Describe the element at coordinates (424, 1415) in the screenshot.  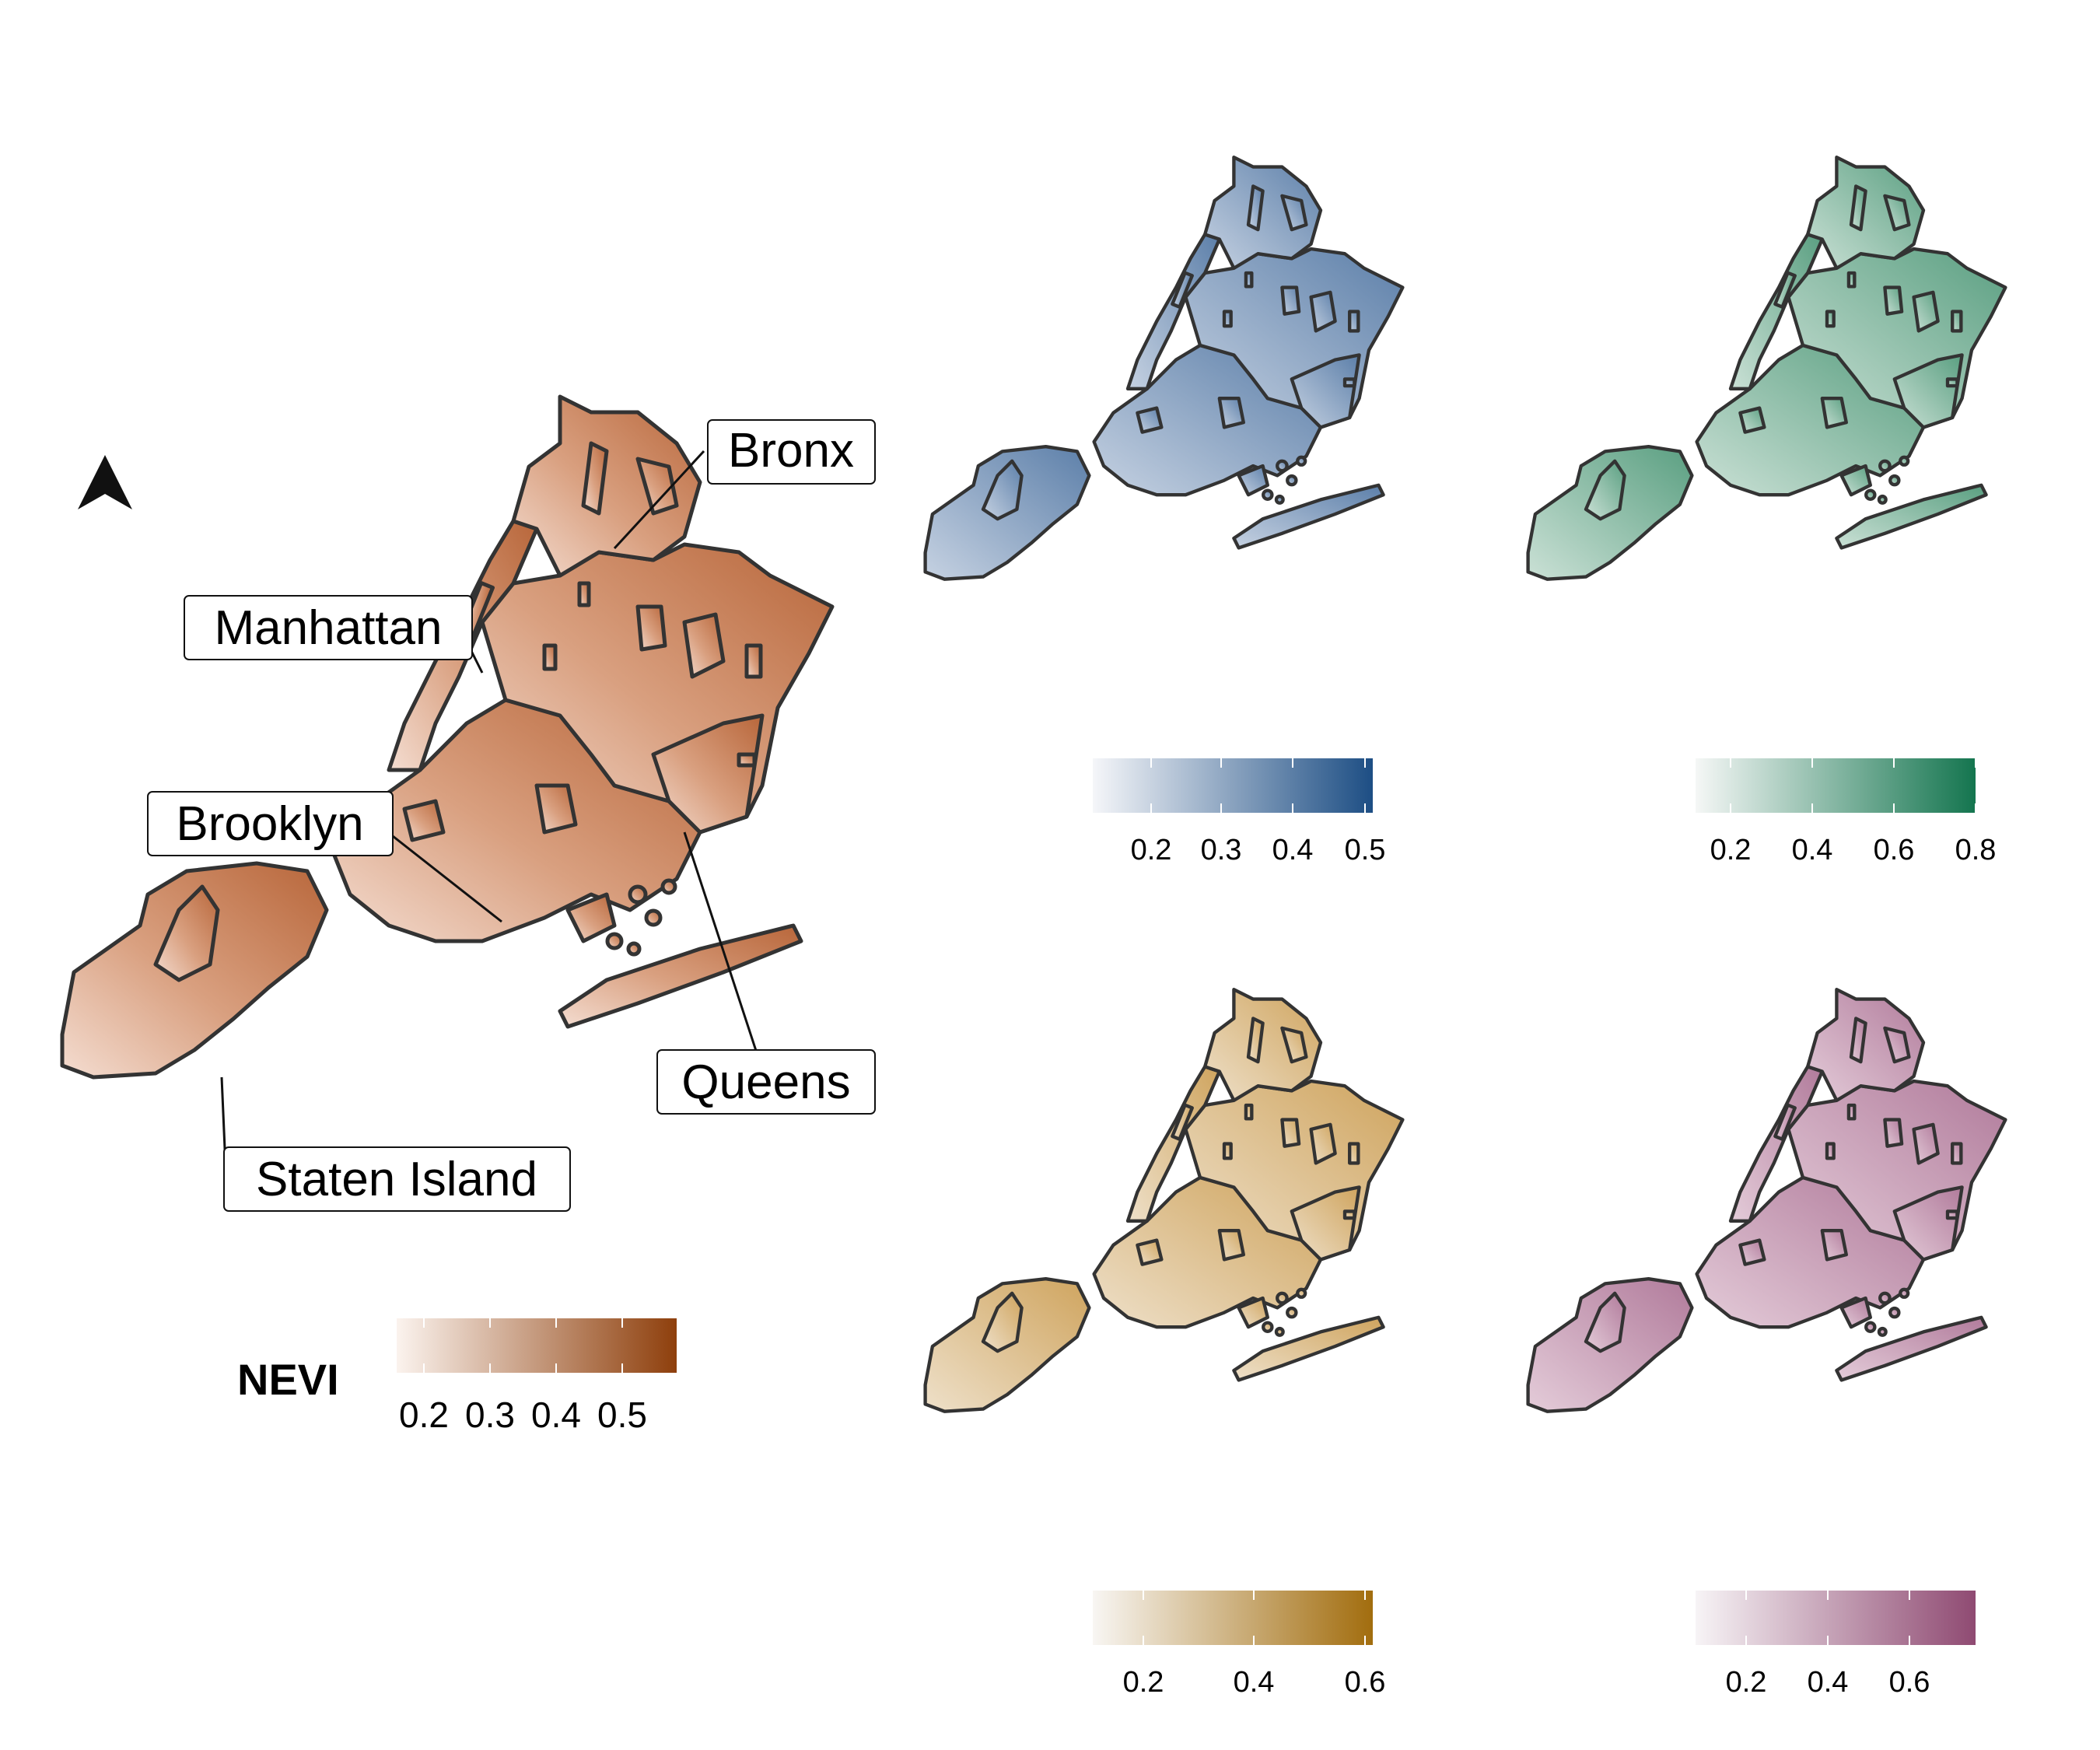
I see `main-legend-tick-label: 0.2` at that location.